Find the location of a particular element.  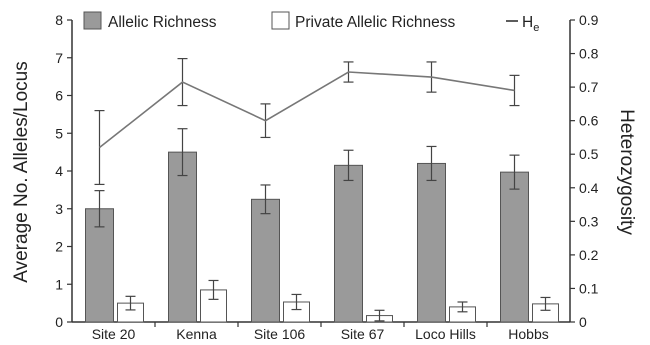

y-tick-label: 8 is located at coordinates (59, 20).